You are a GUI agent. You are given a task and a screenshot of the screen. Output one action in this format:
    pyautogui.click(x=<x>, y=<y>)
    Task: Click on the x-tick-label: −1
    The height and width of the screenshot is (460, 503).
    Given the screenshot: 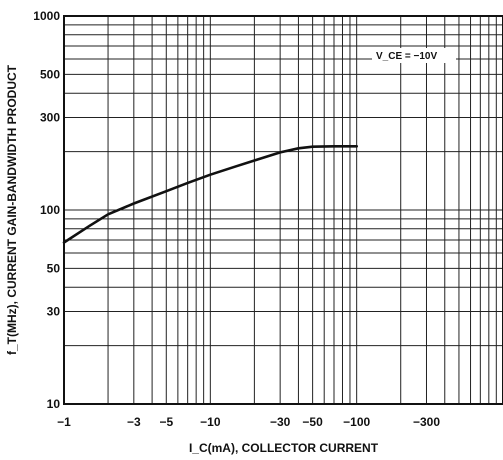 What is the action you would take?
    pyautogui.click(x=64, y=422)
    